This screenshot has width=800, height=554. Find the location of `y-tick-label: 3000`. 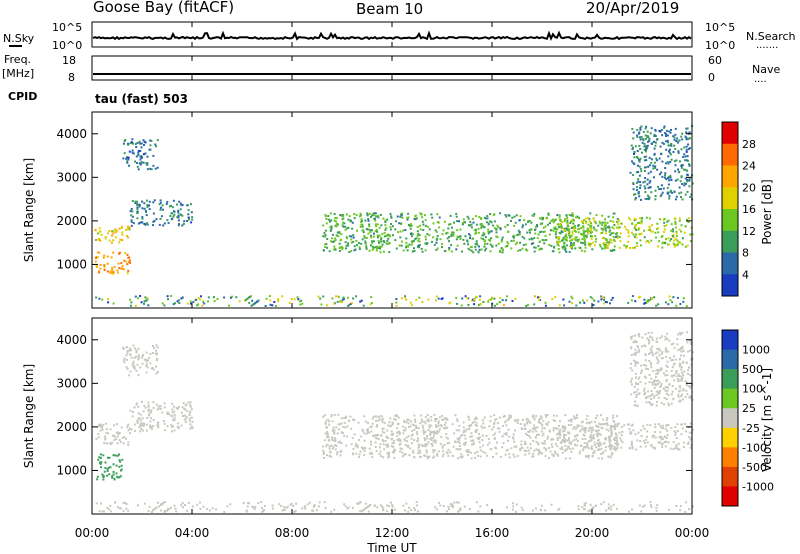

y-tick-label: 3000 is located at coordinates (71, 383).